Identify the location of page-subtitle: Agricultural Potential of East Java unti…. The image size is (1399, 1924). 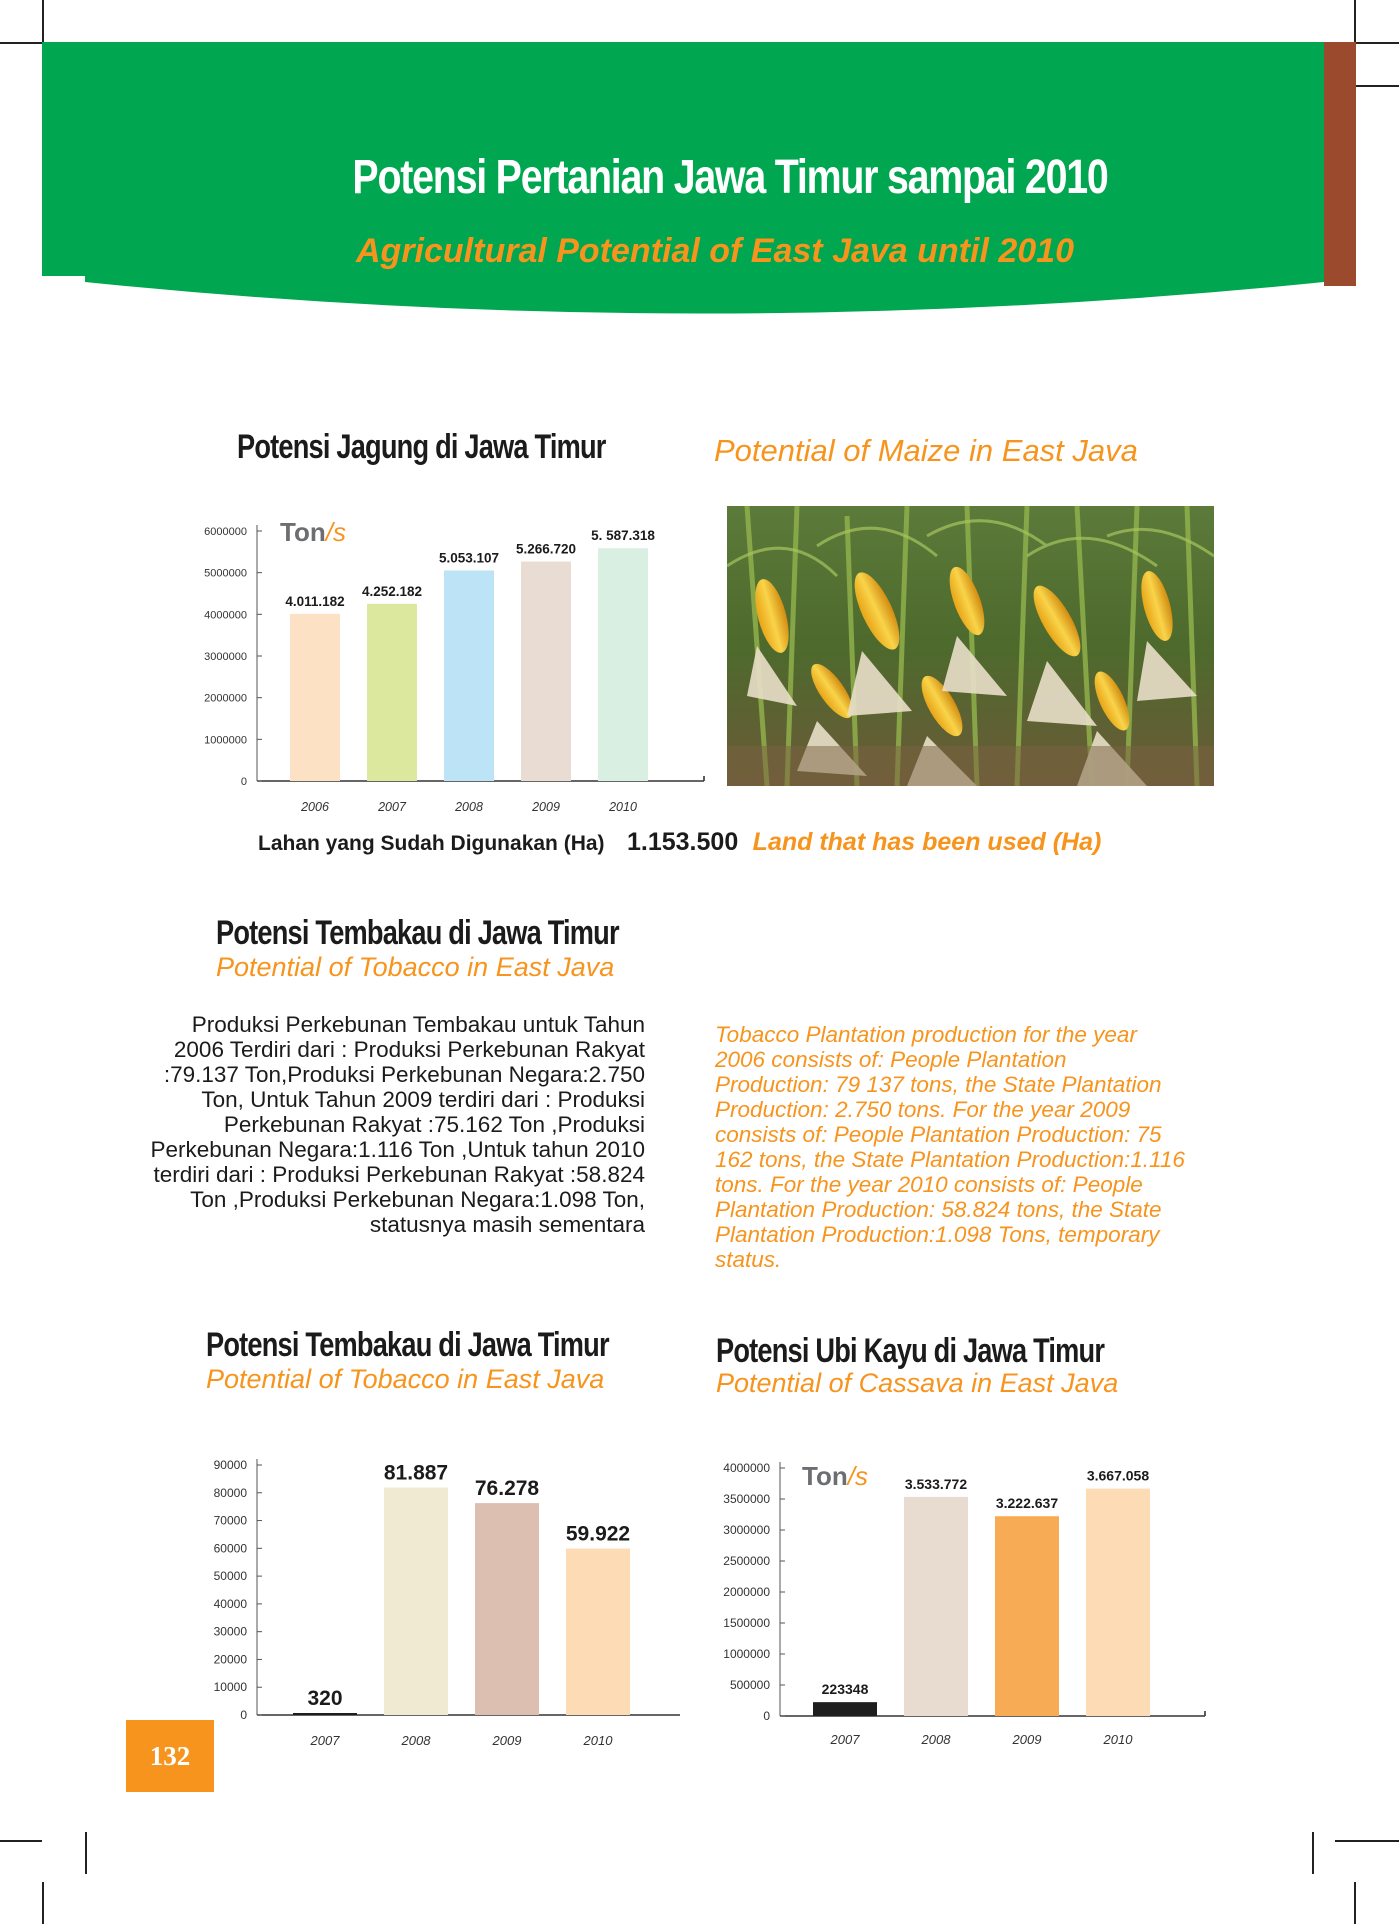
(715, 251).